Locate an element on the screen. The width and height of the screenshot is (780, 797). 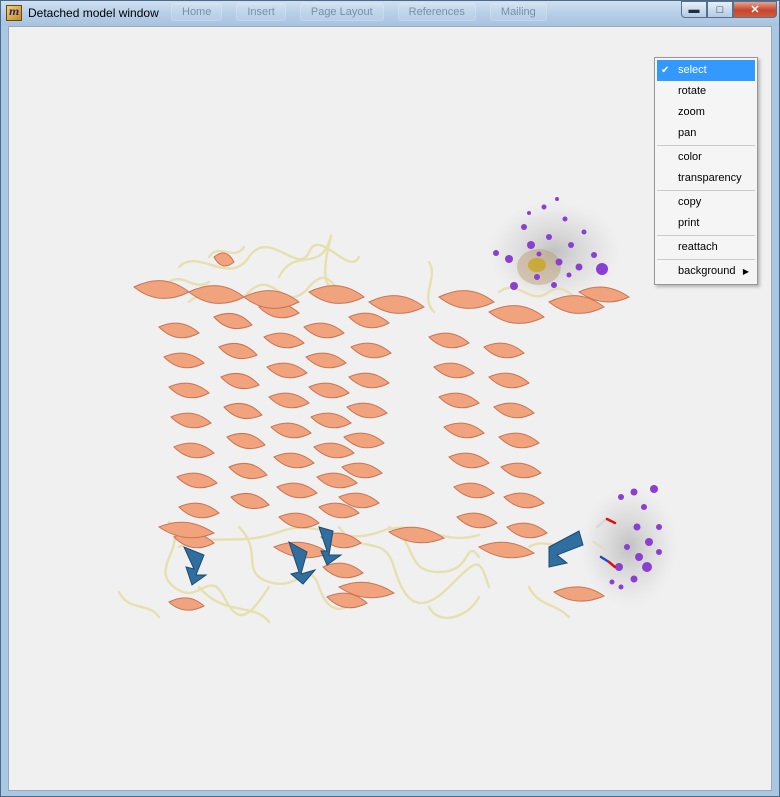
ligand-cloud-top is located at coordinates (554, 252).